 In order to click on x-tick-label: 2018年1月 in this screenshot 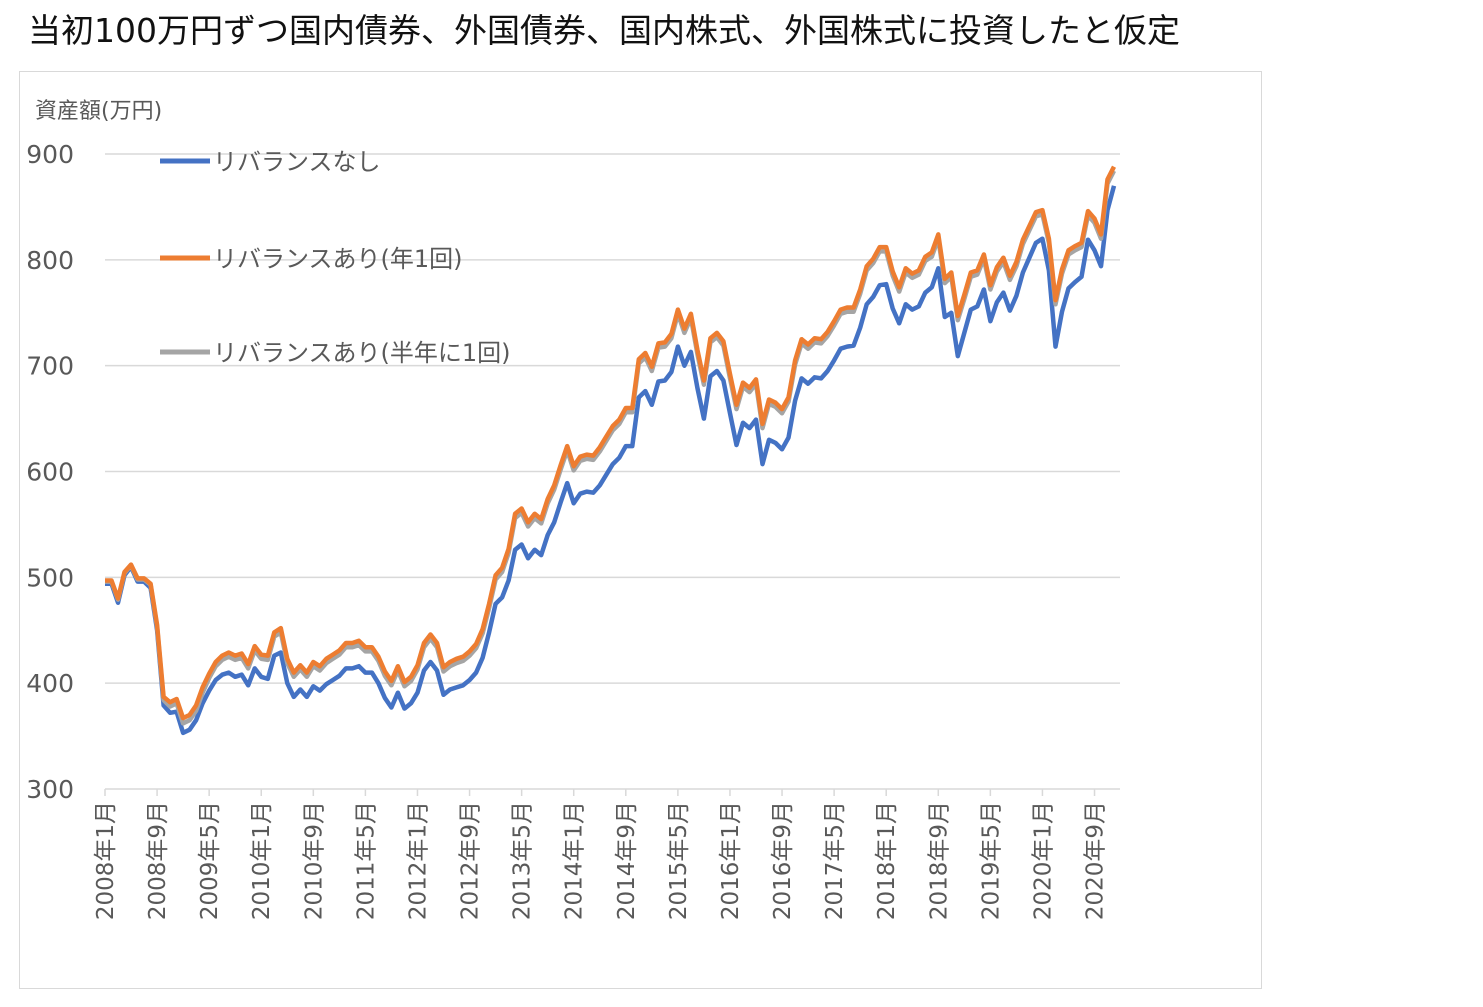, I will do `click(887, 860)`.